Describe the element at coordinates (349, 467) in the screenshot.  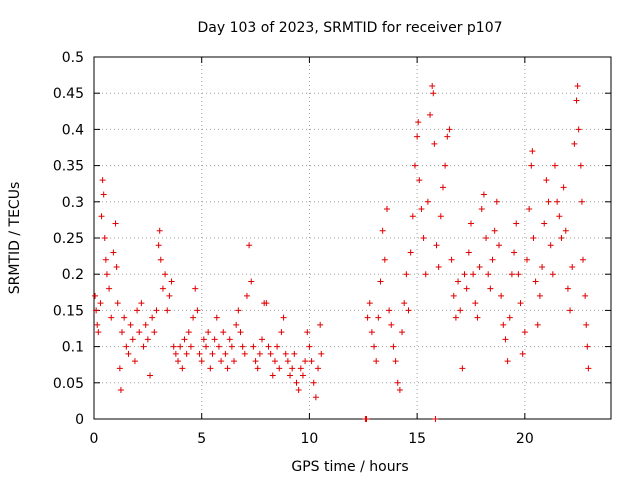
I see `x-axis-label: GPS time / hours` at that location.